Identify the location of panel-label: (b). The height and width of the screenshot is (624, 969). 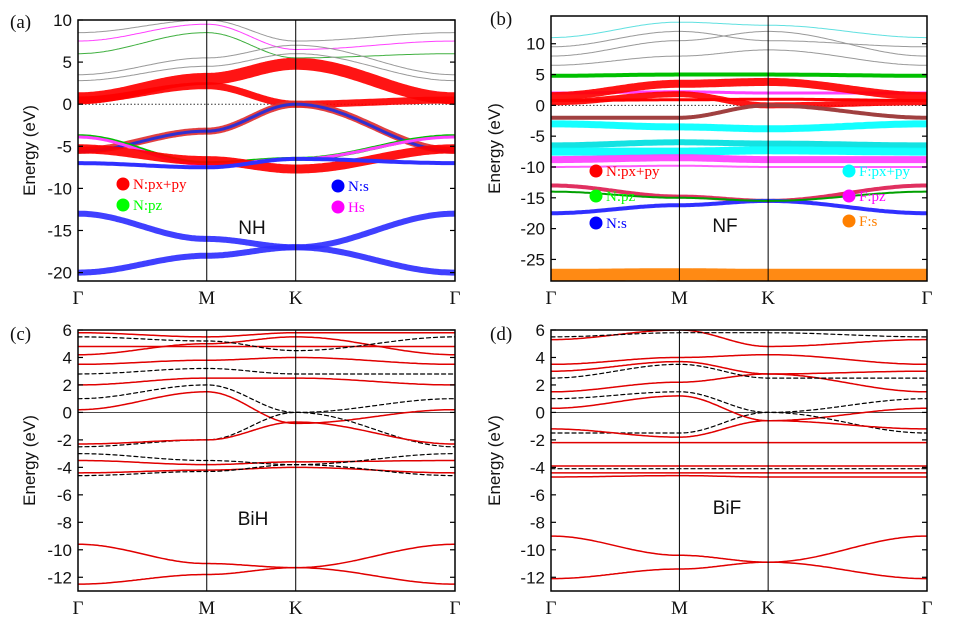
(501, 19).